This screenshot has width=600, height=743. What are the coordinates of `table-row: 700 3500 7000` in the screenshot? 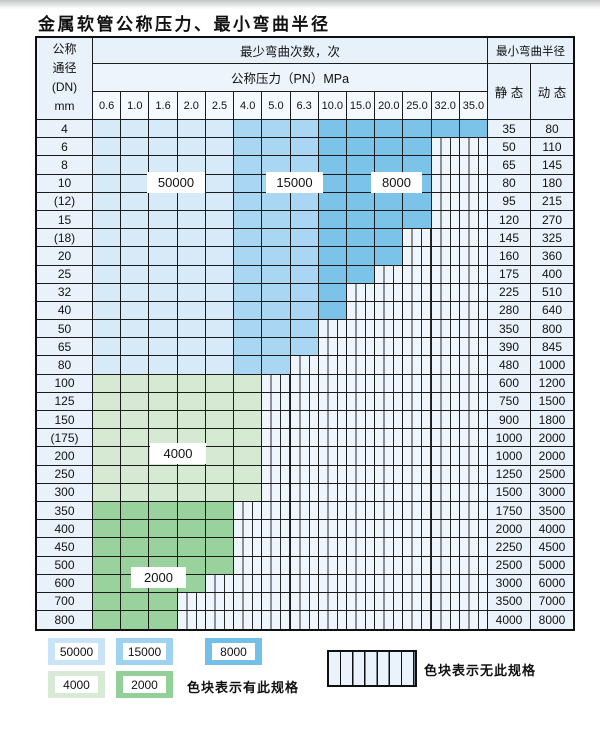 It's located at (305, 602).